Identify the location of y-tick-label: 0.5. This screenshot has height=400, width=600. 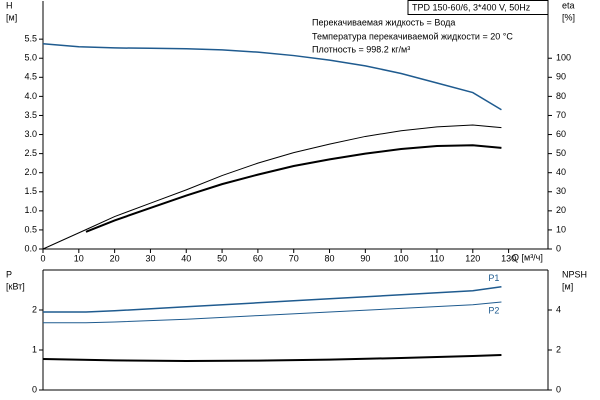
(30, 229).